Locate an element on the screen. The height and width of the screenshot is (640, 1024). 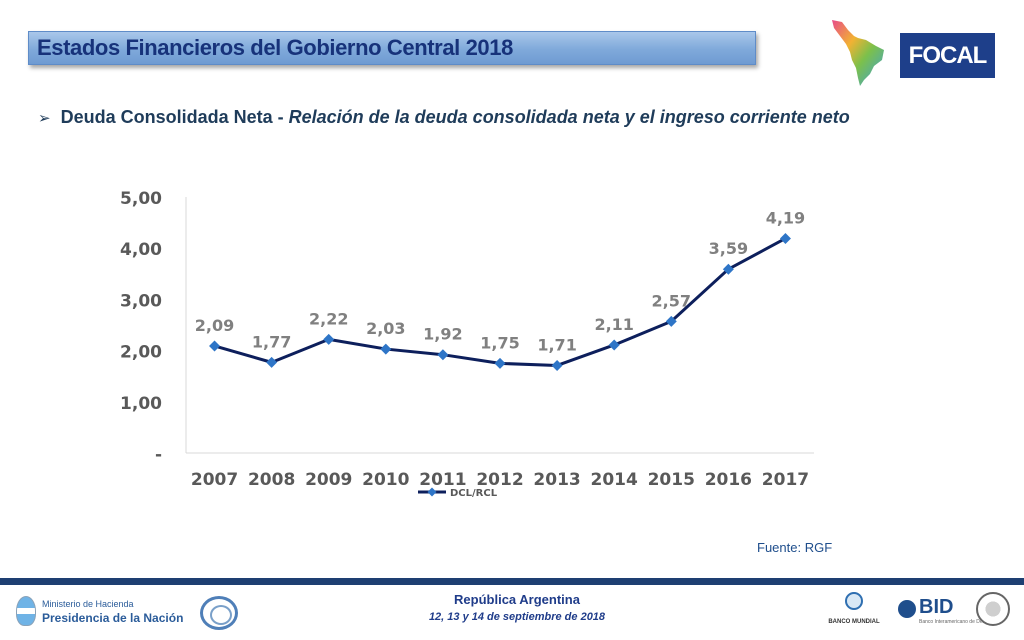
world-bank-logo: BANCO MUNDIAL is located at coordinates (854, 610).